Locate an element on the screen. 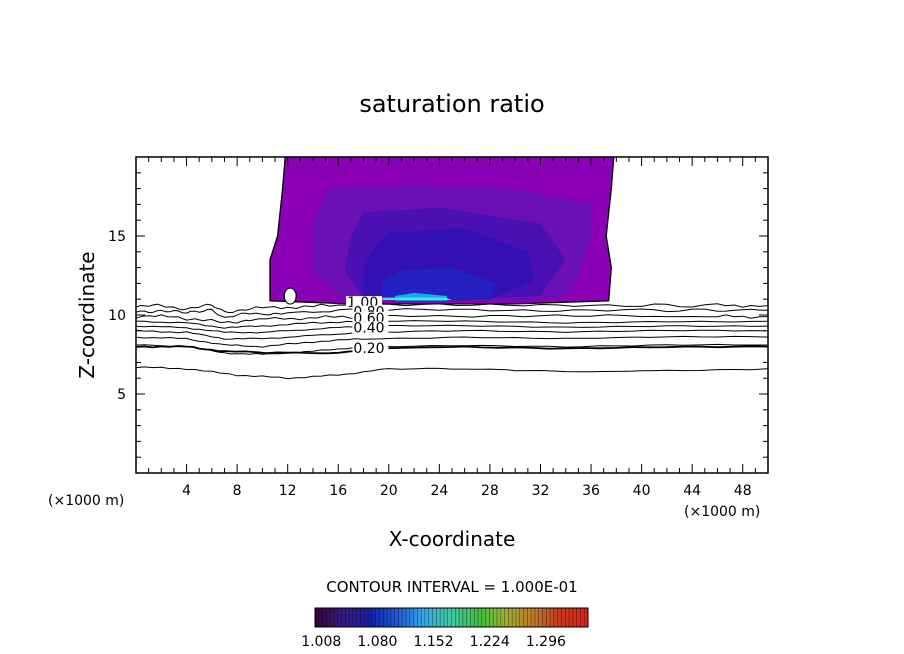 The width and height of the screenshot is (904, 654). contour-line-0.1 is located at coordinates (452, 373).